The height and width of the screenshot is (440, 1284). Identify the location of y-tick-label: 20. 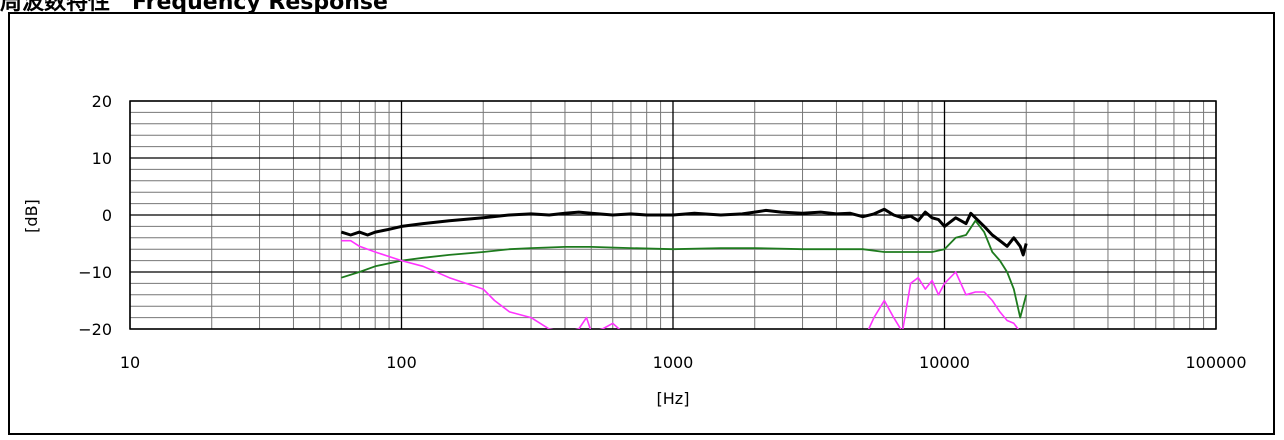
(102, 101).